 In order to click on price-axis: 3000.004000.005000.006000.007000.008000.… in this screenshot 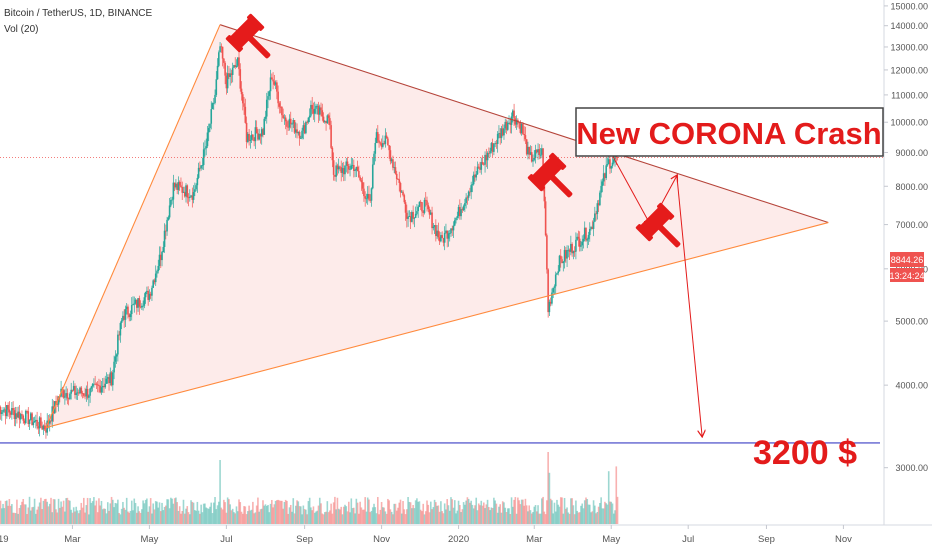, I will do `click(906, 237)`.